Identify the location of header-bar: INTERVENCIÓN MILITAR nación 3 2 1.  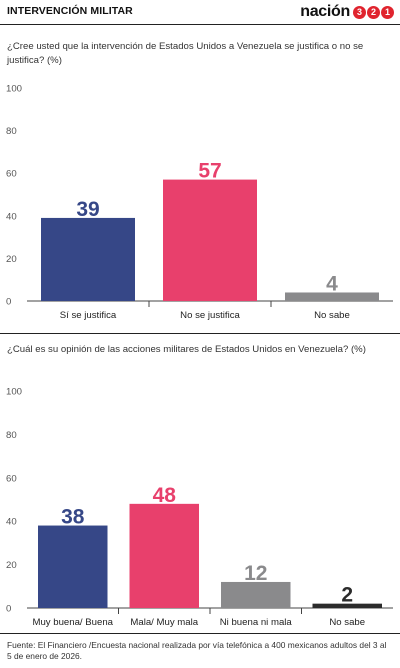
(200, 12).